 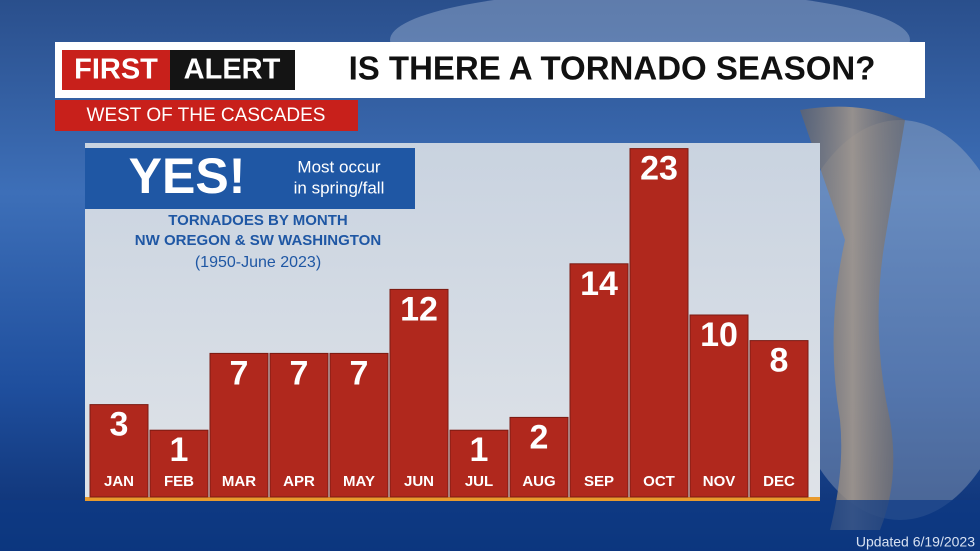 I want to click on logo-alert-box, so click(x=232, y=70).